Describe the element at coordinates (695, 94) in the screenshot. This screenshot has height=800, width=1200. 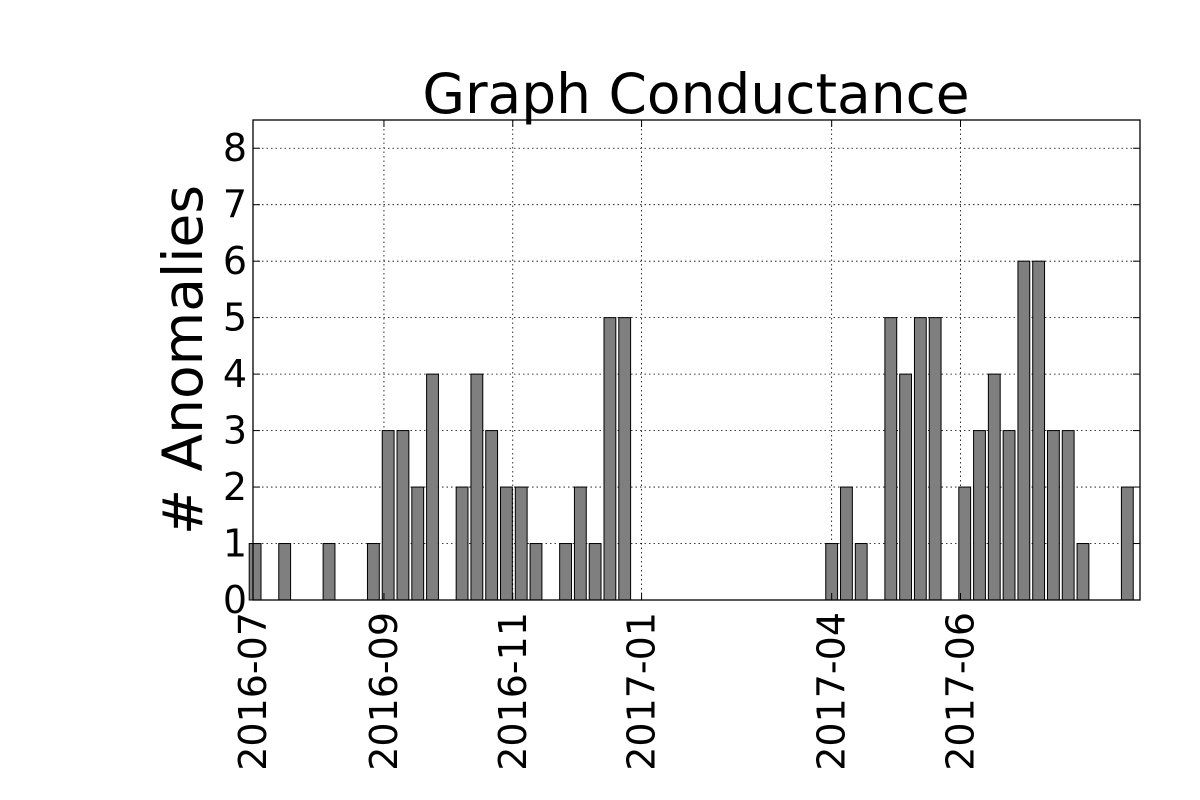
I see `chart-title: Graph Conductance` at that location.